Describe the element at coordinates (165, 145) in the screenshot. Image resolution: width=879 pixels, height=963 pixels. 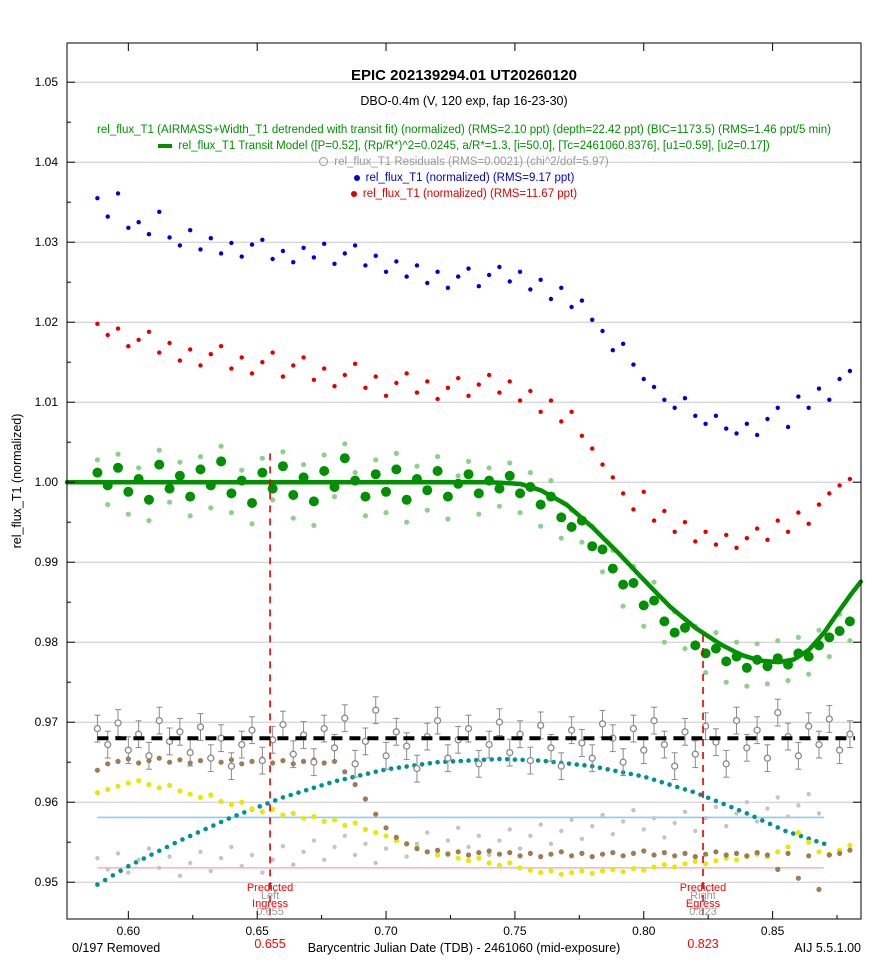
I see `green-dash-marker-icon` at that location.